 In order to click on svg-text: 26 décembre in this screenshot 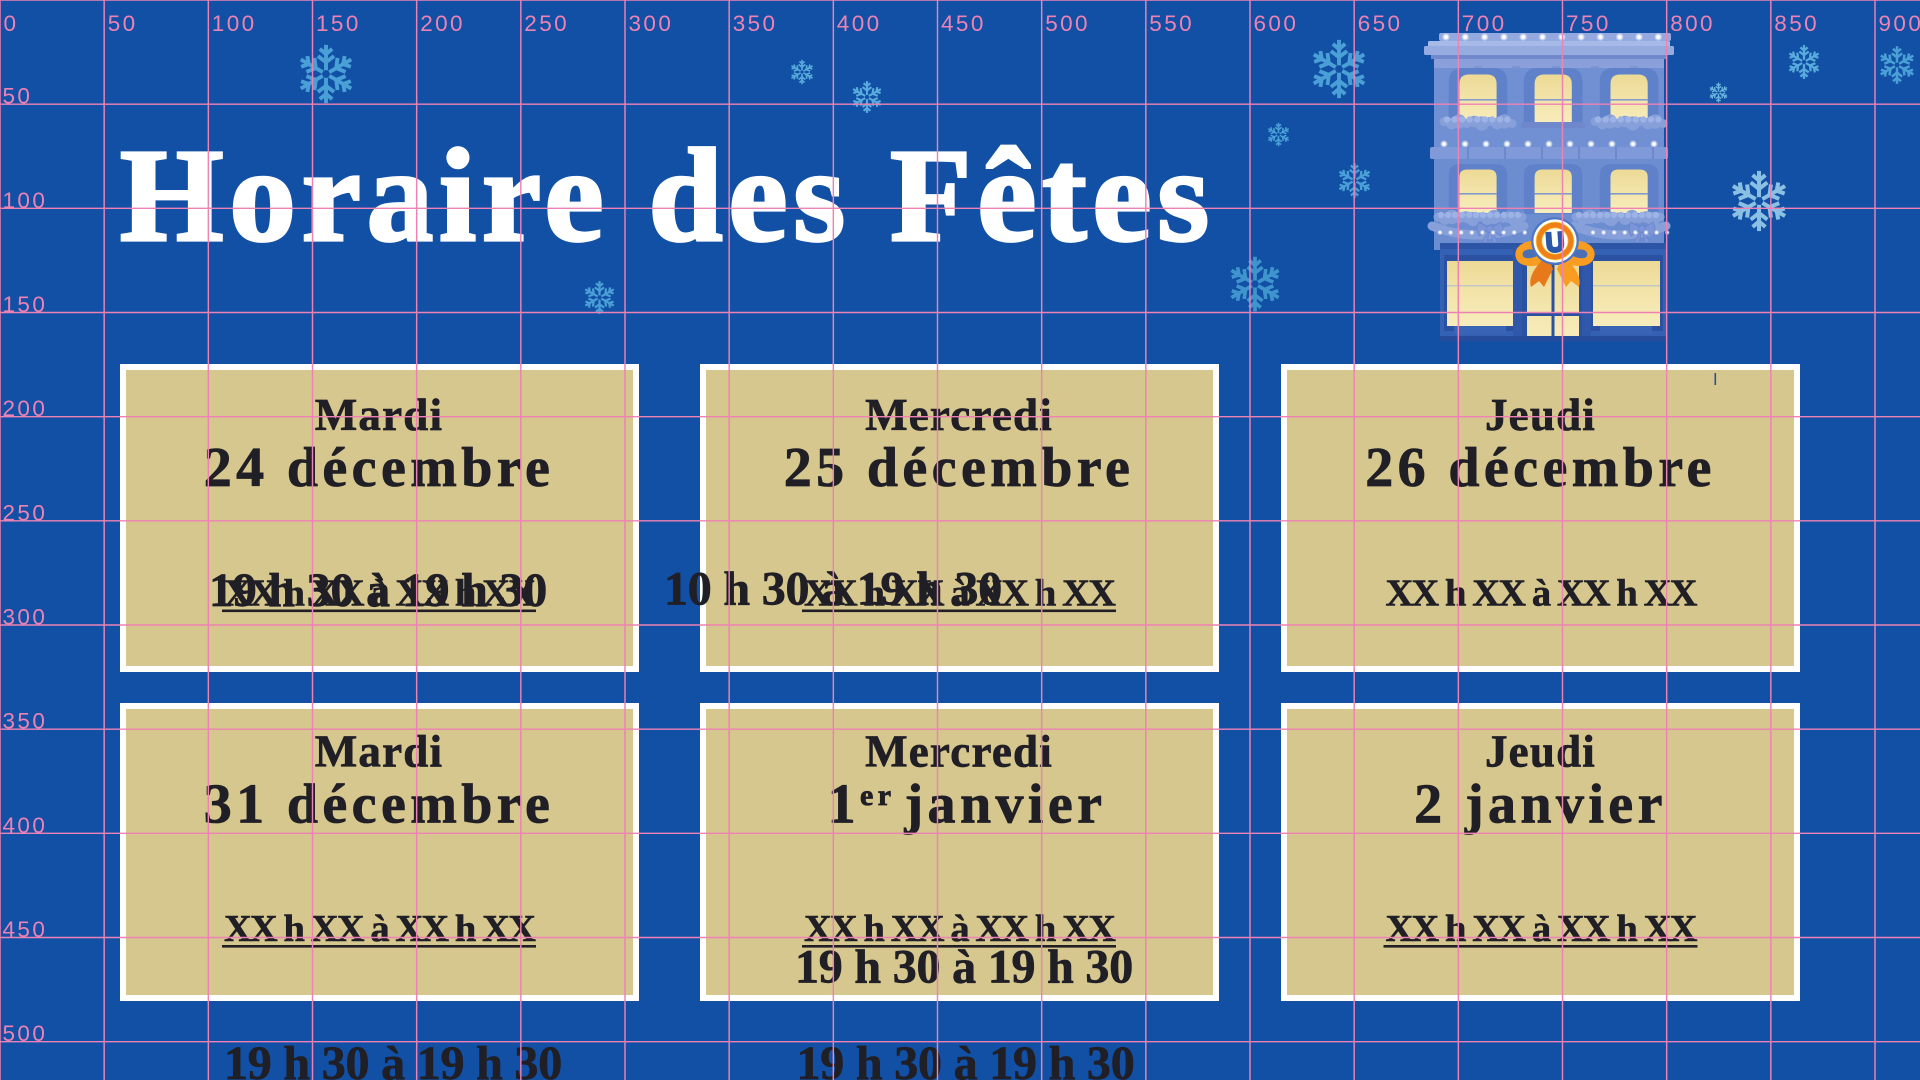, I will do `click(1540, 468)`.